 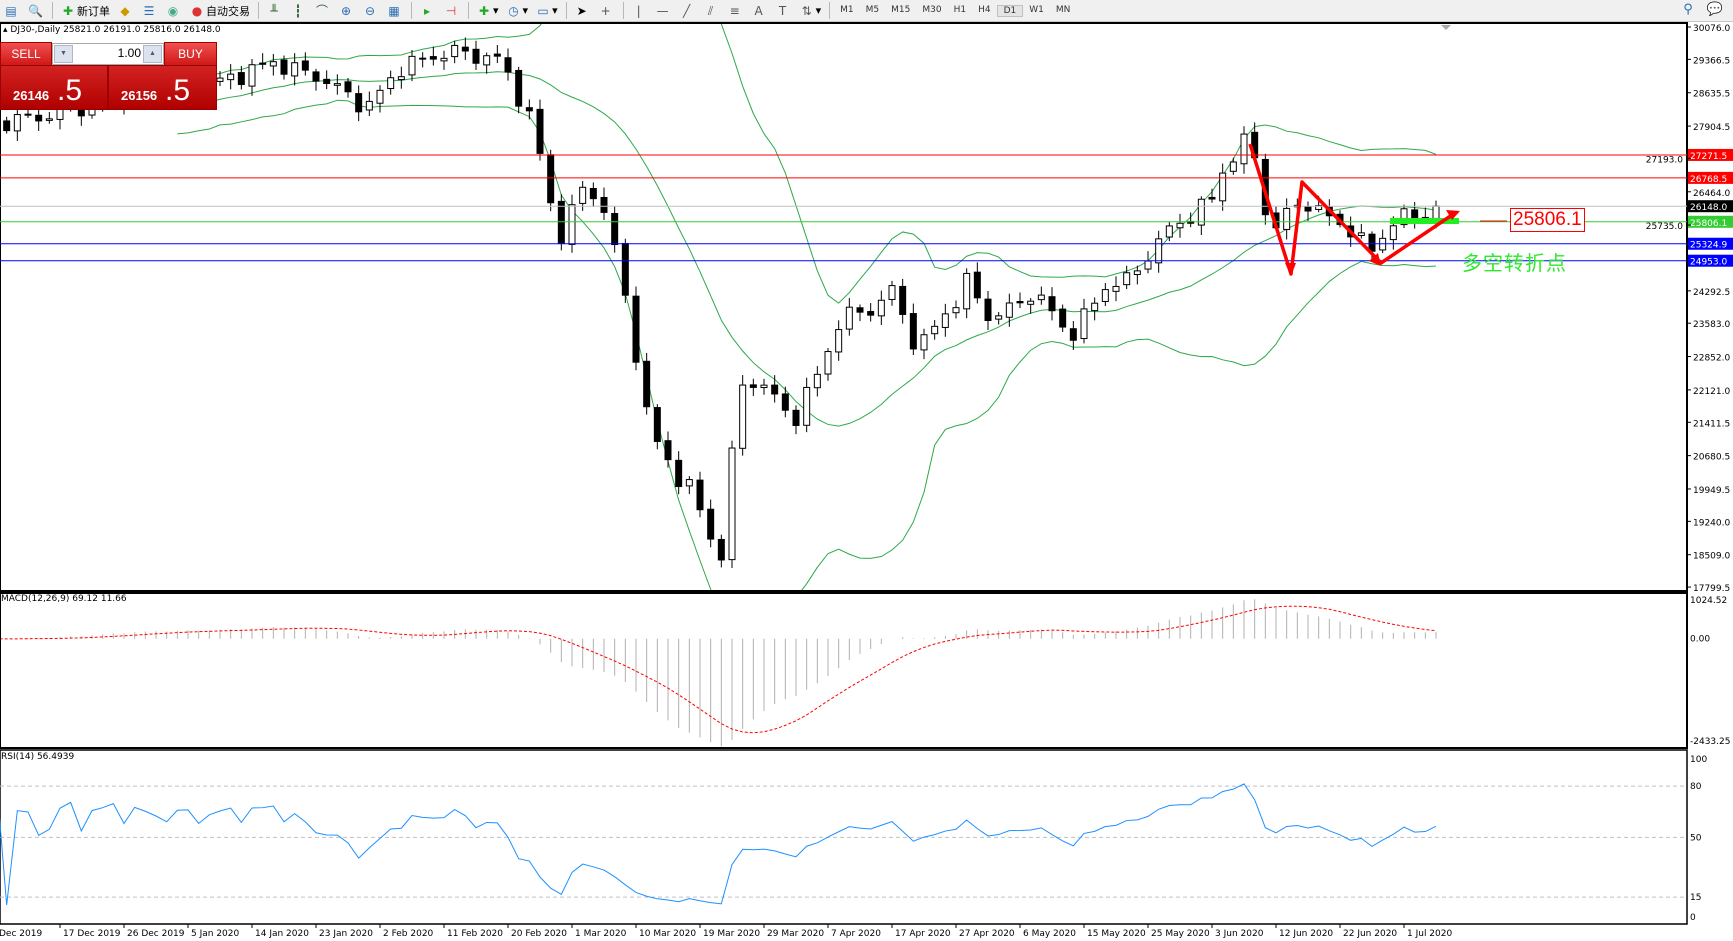 What do you see at coordinates (323, 10) in the screenshot?
I see `line-chart-button: ⌒` at bounding box center [323, 10].